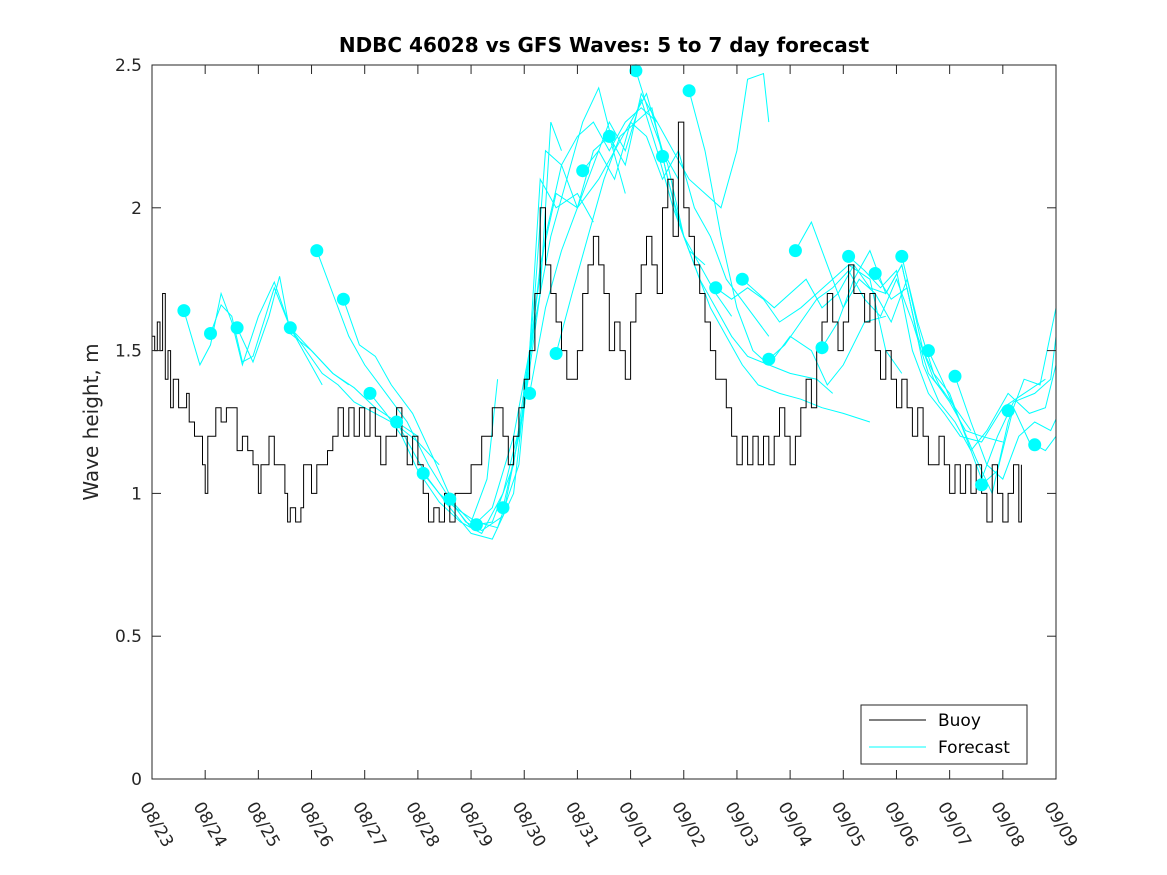 Image resolution: width=1167 pixels, height=875 pixels. I want to click on y-tick-label-5: 2.5, so click(128, 66).